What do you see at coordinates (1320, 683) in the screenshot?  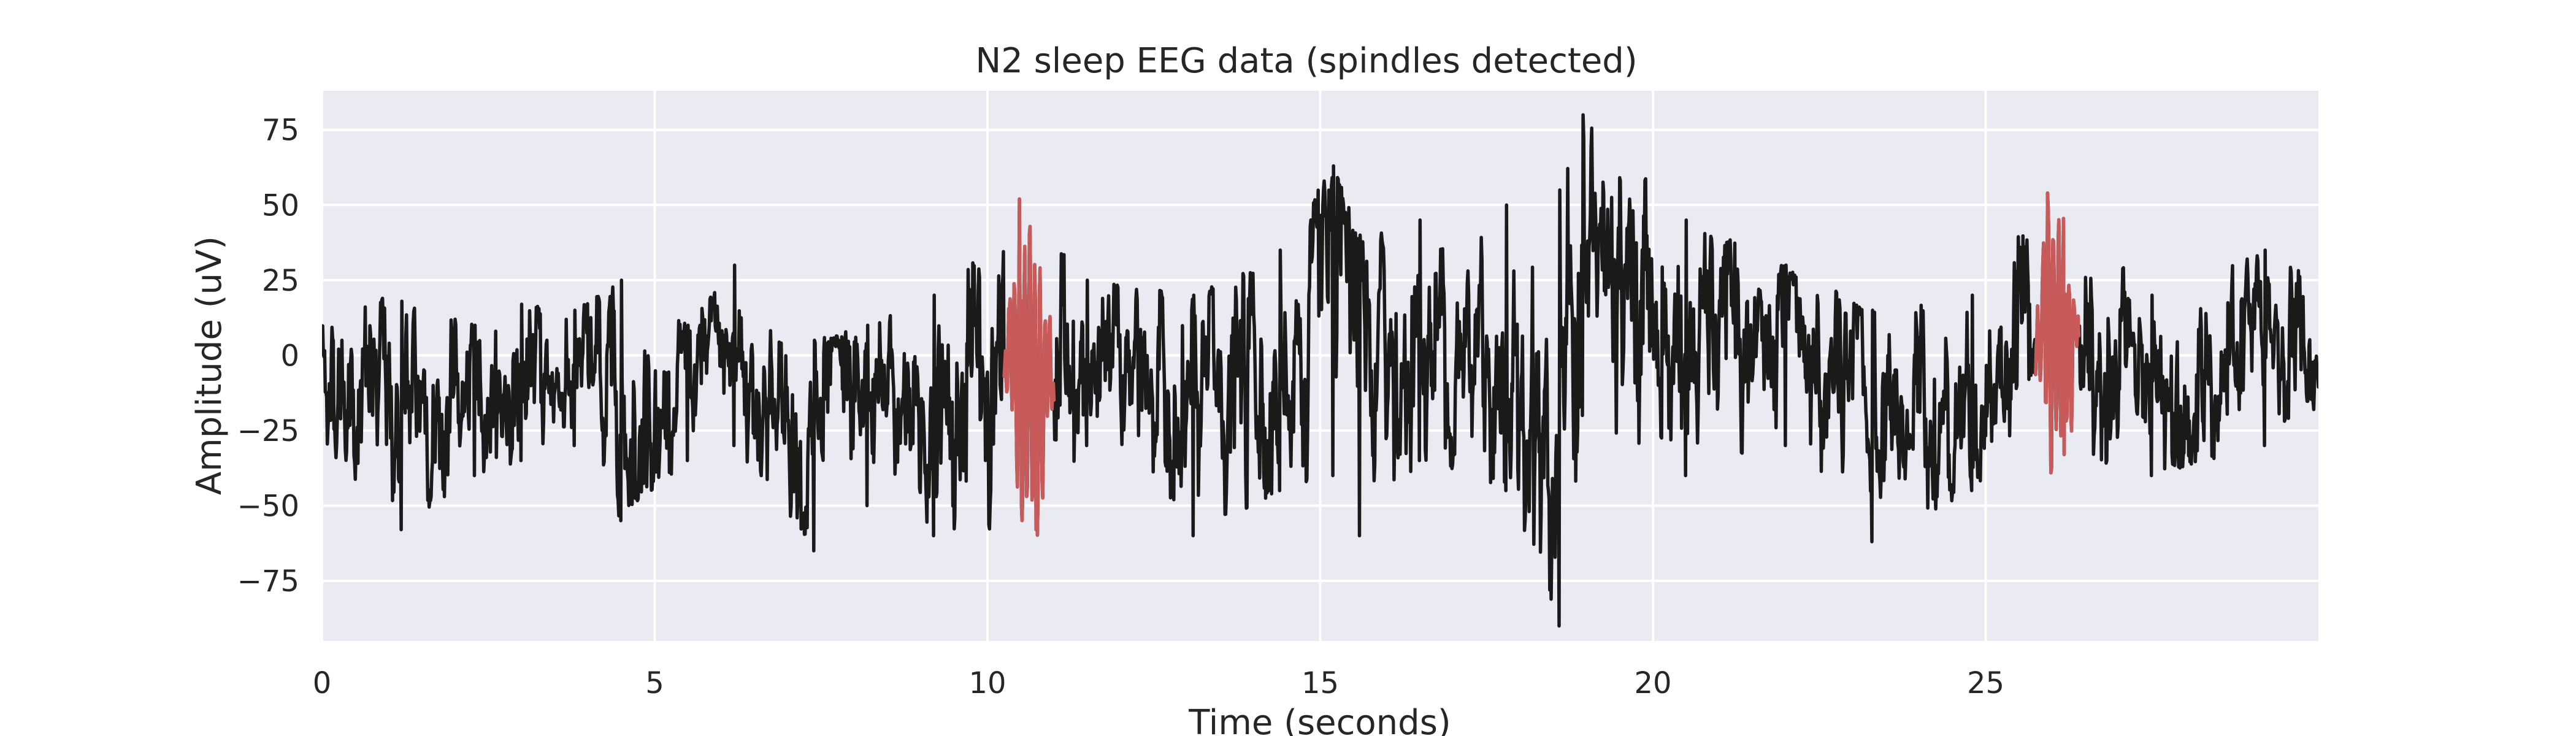 I see `x-tick-label: 15` at bounding box center [1320, 683].